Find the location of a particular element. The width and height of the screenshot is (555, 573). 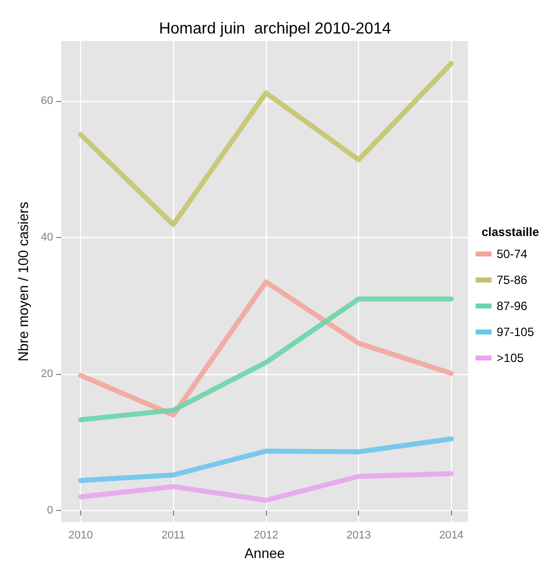

x-tick-label: 2010 is located at coordinates (80, 536).